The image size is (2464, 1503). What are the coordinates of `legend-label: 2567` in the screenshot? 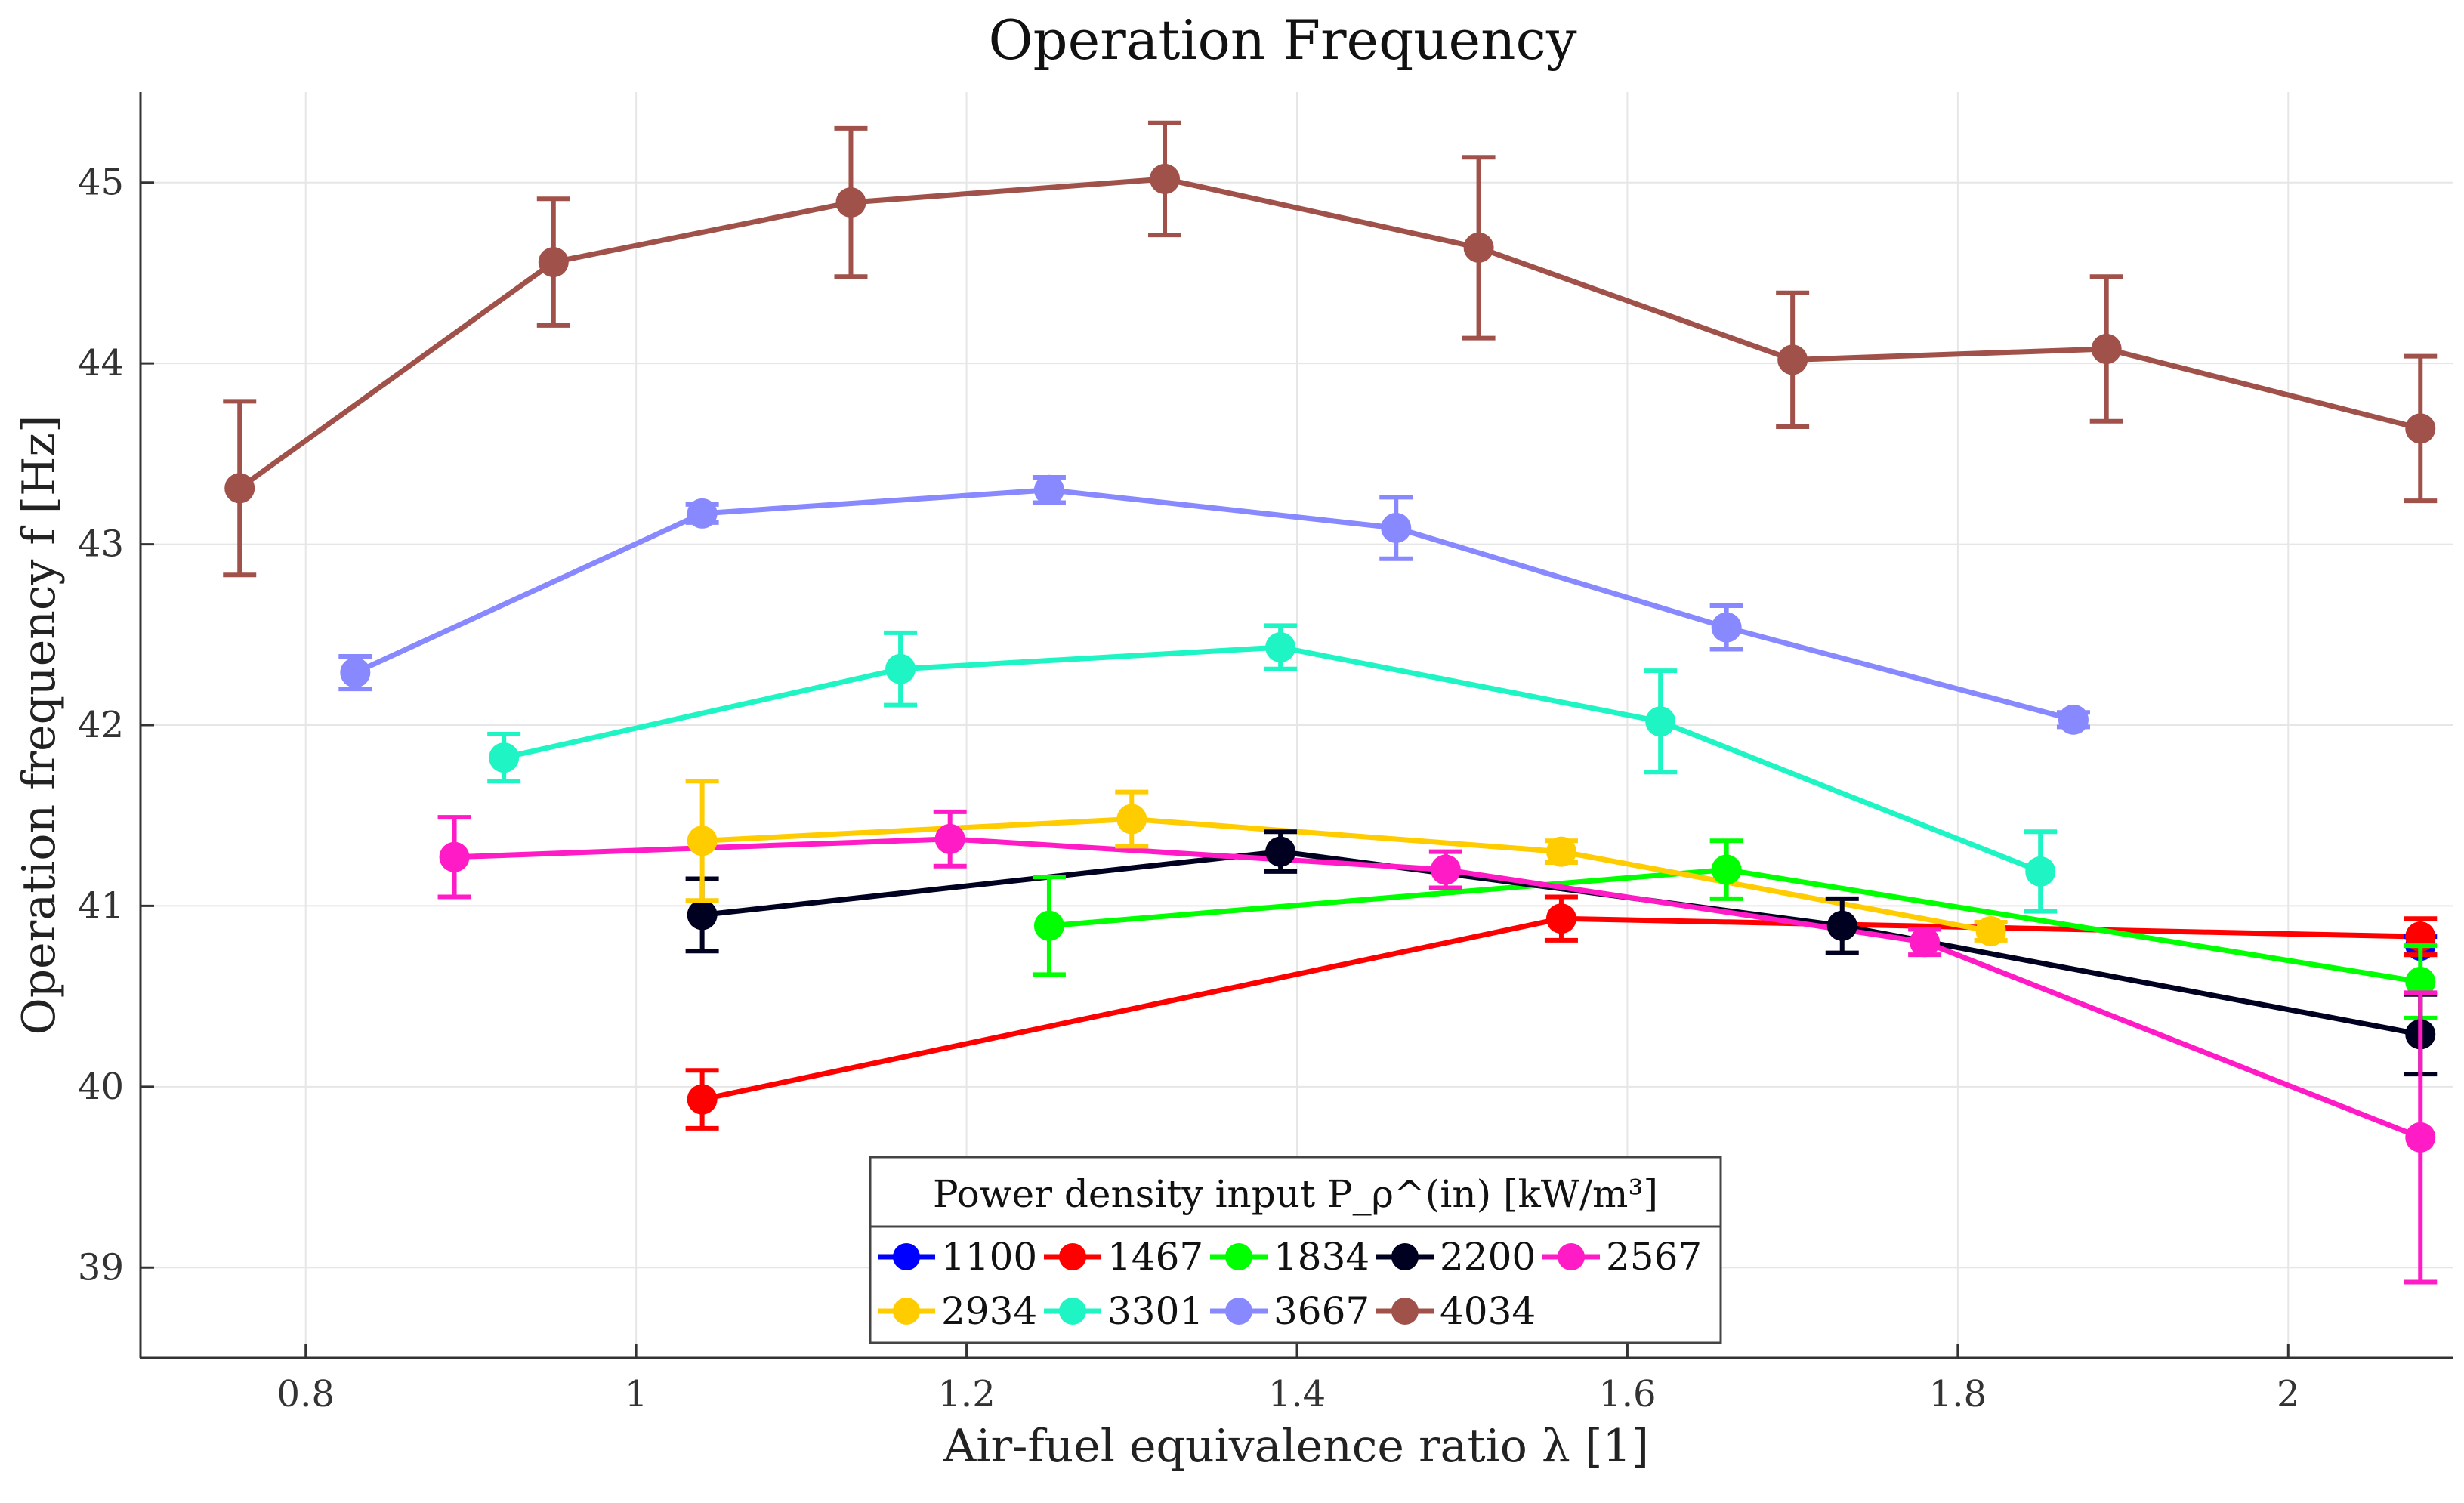 It's located at (1654, 1257).